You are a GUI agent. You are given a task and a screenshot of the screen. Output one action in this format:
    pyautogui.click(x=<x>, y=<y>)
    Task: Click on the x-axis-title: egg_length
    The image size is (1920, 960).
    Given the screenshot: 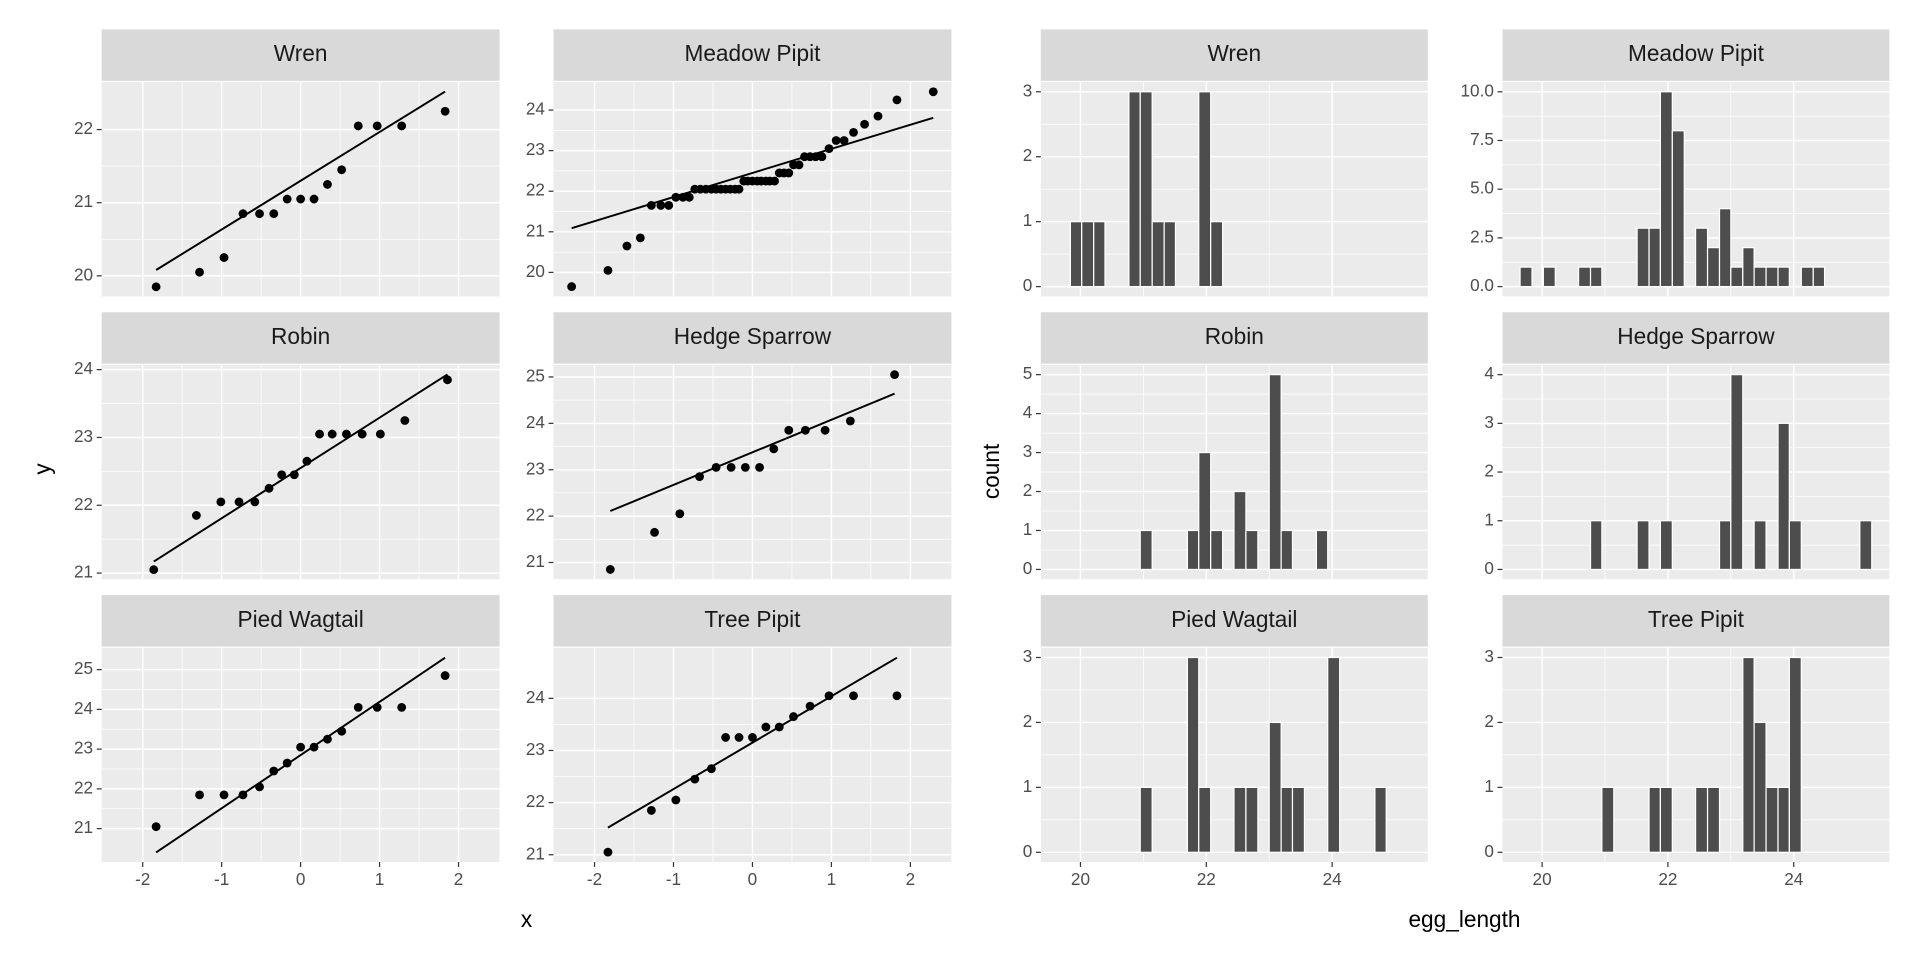 What is the action you would take?
    pyautogui.click(x=1464, y=919)
    